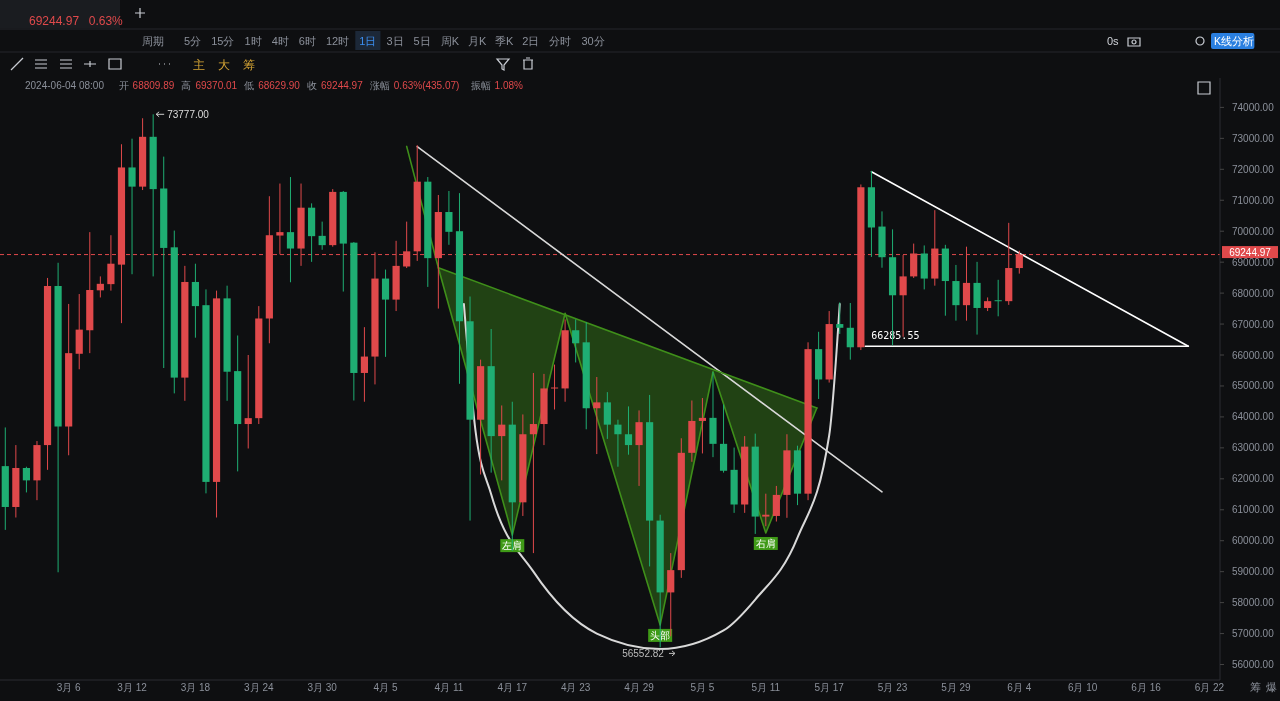  Describe the element at coordinates (1113, 41) in the screenshot. I see `text: 0s` at that location.